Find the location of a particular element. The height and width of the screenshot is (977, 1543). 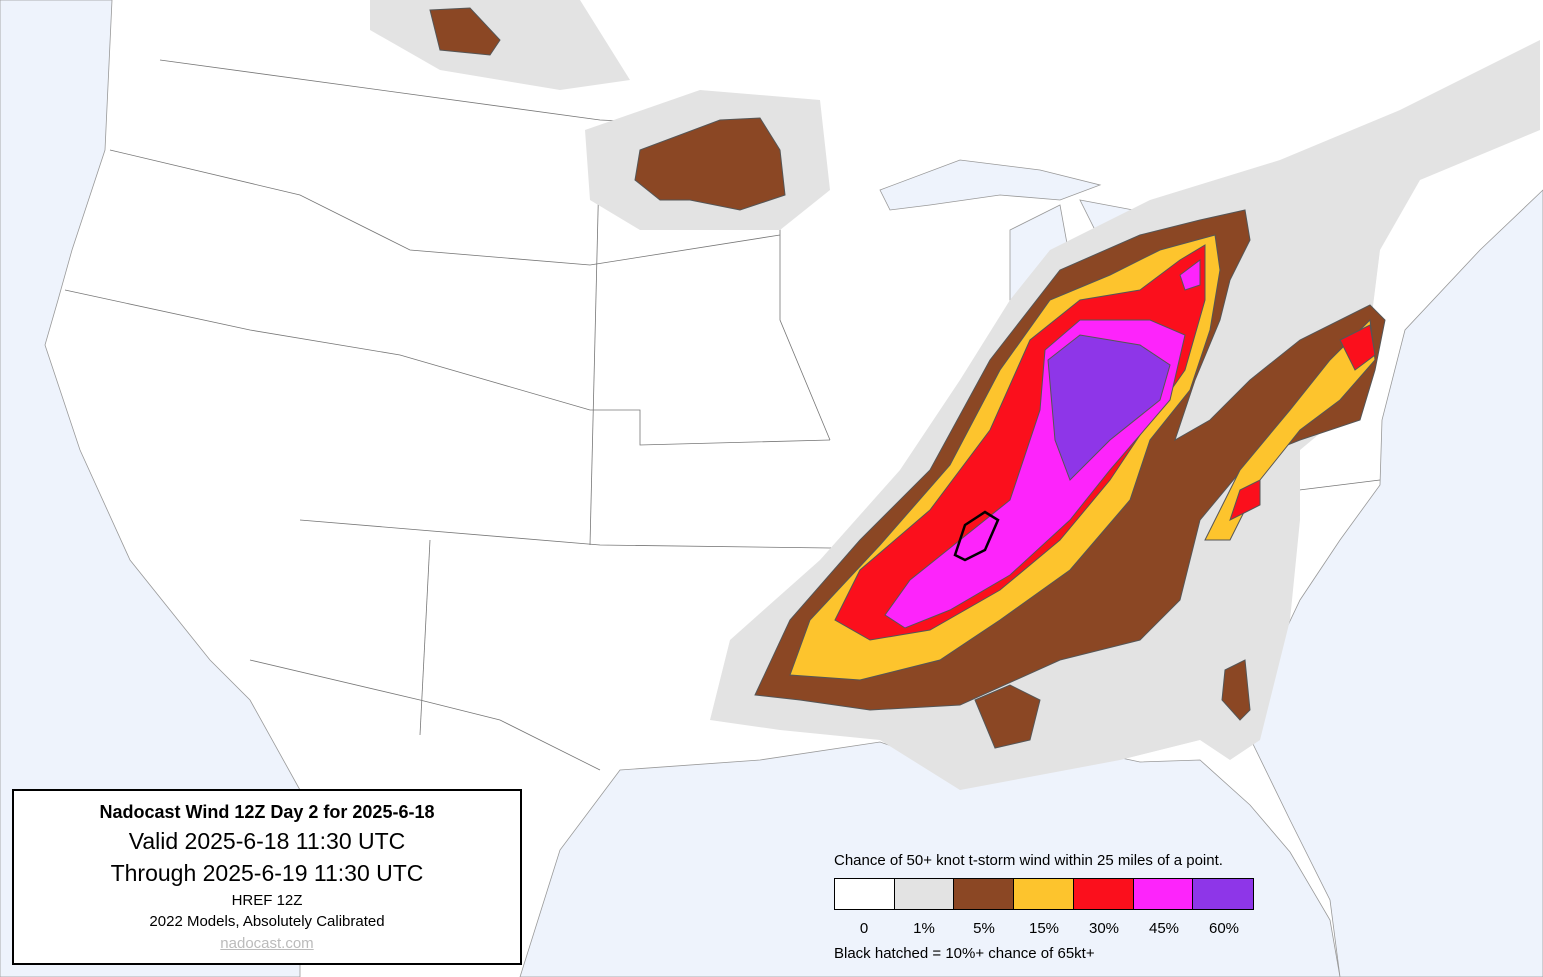

legend-label: 1% is located at coordinates (924, 928).